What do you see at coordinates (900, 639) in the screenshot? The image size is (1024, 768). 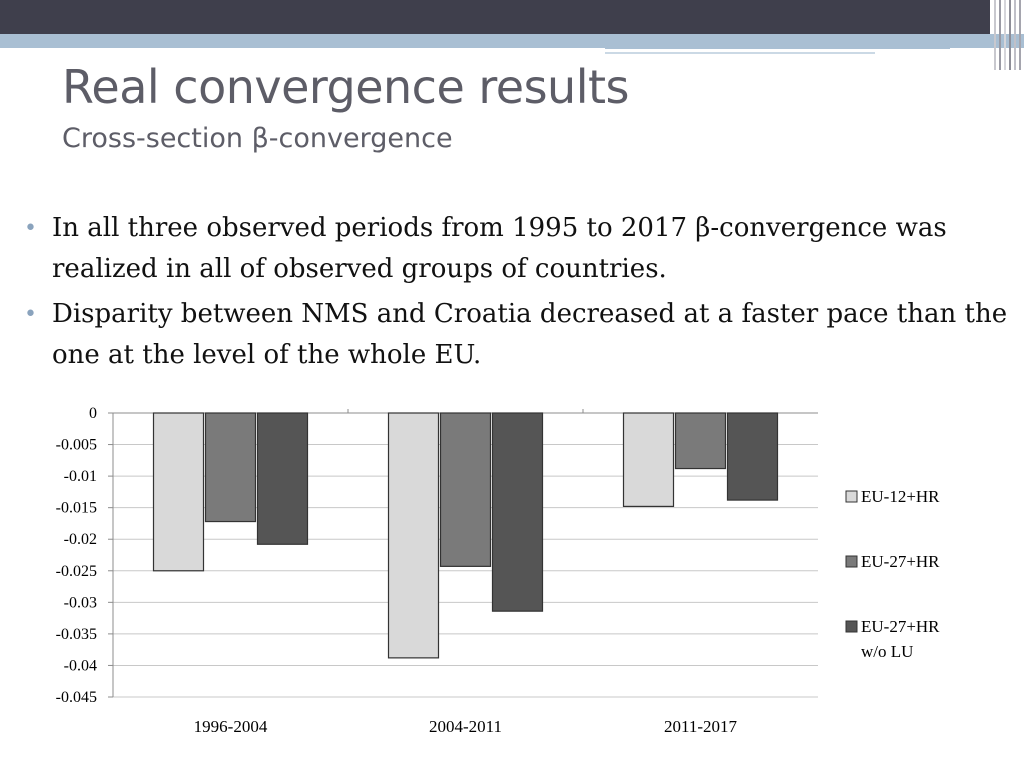 I see `legend-label: EU-27+HR w/o LU` at bounding box center [900, 639].